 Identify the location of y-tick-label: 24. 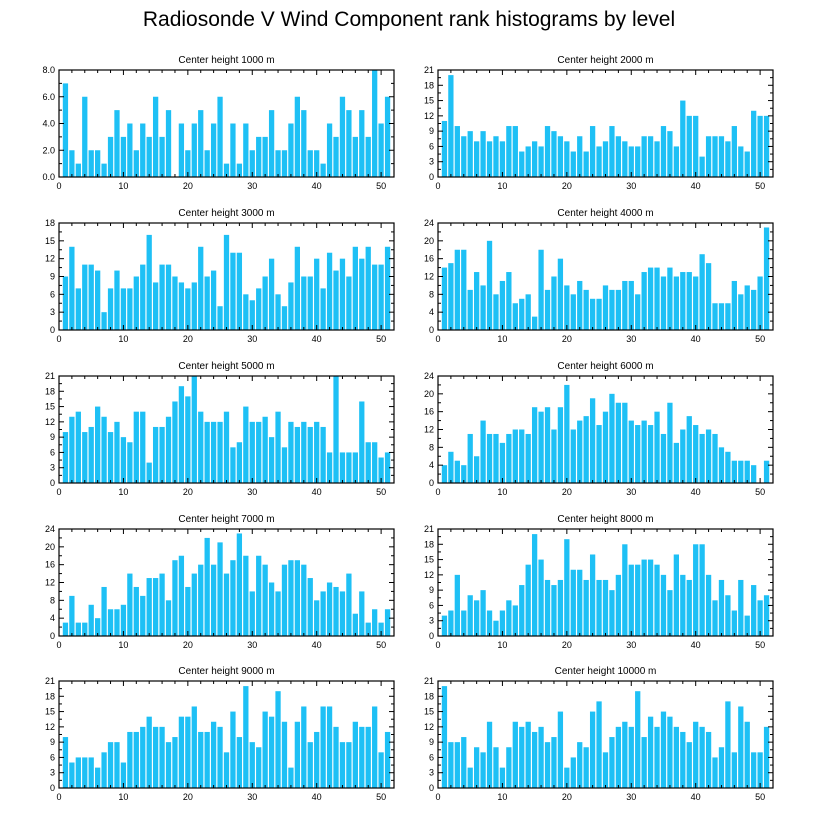
(429, 376).